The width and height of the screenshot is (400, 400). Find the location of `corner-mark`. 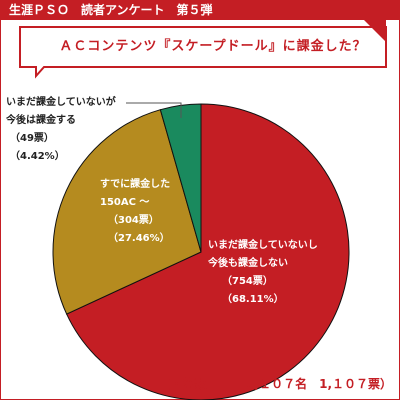

corner-mark is located at coordinates (375, 31).